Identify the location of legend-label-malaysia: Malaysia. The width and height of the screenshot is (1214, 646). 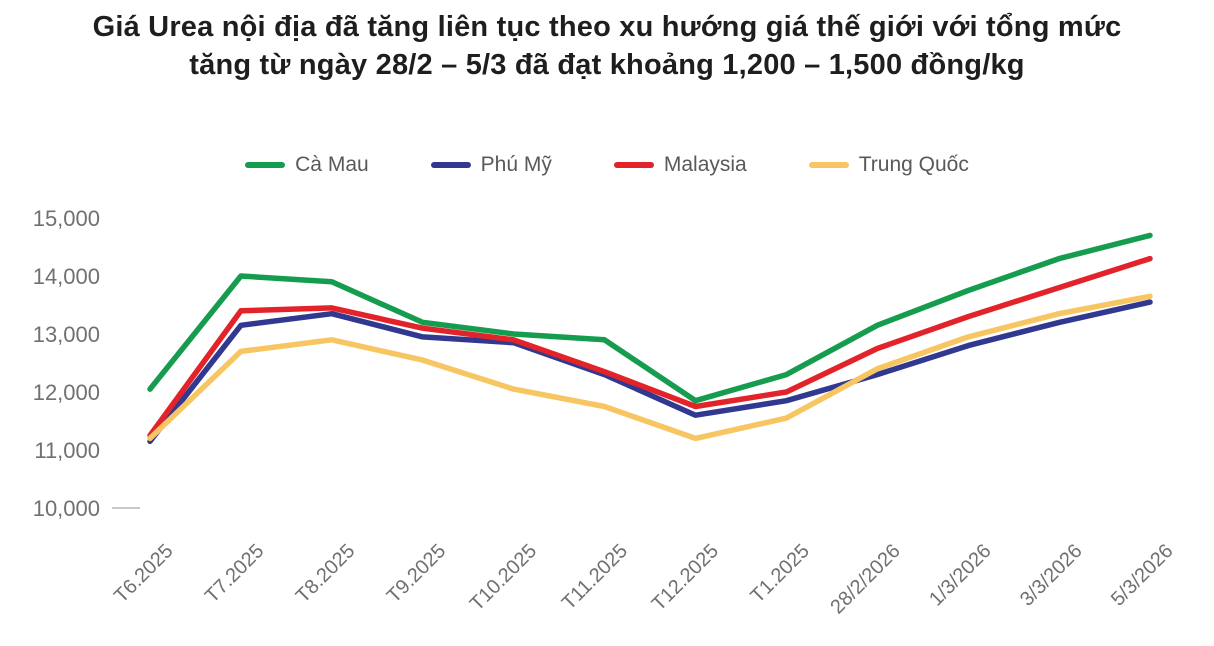
(705, 164).